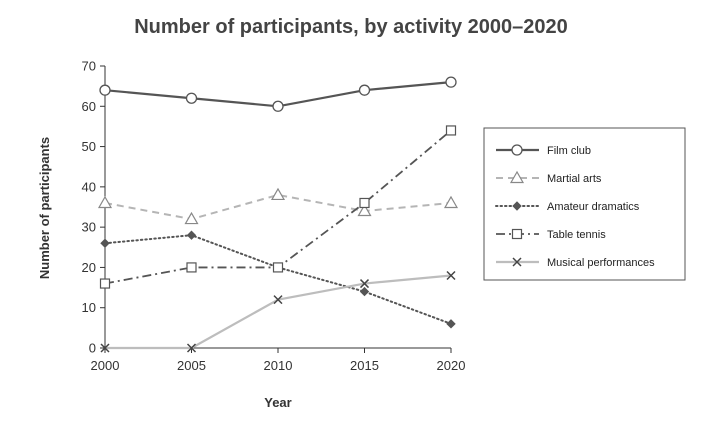  What do you see at coordinates (89, 227) in the screenshot?
I see `y-tick-label: 30` at bounding box center [89, 227].